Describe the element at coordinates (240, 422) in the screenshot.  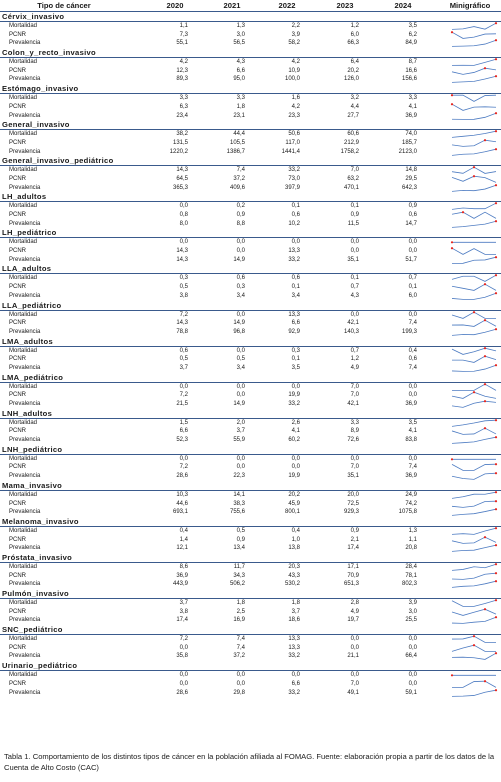
I see `cell-value: 2,0` at that location.